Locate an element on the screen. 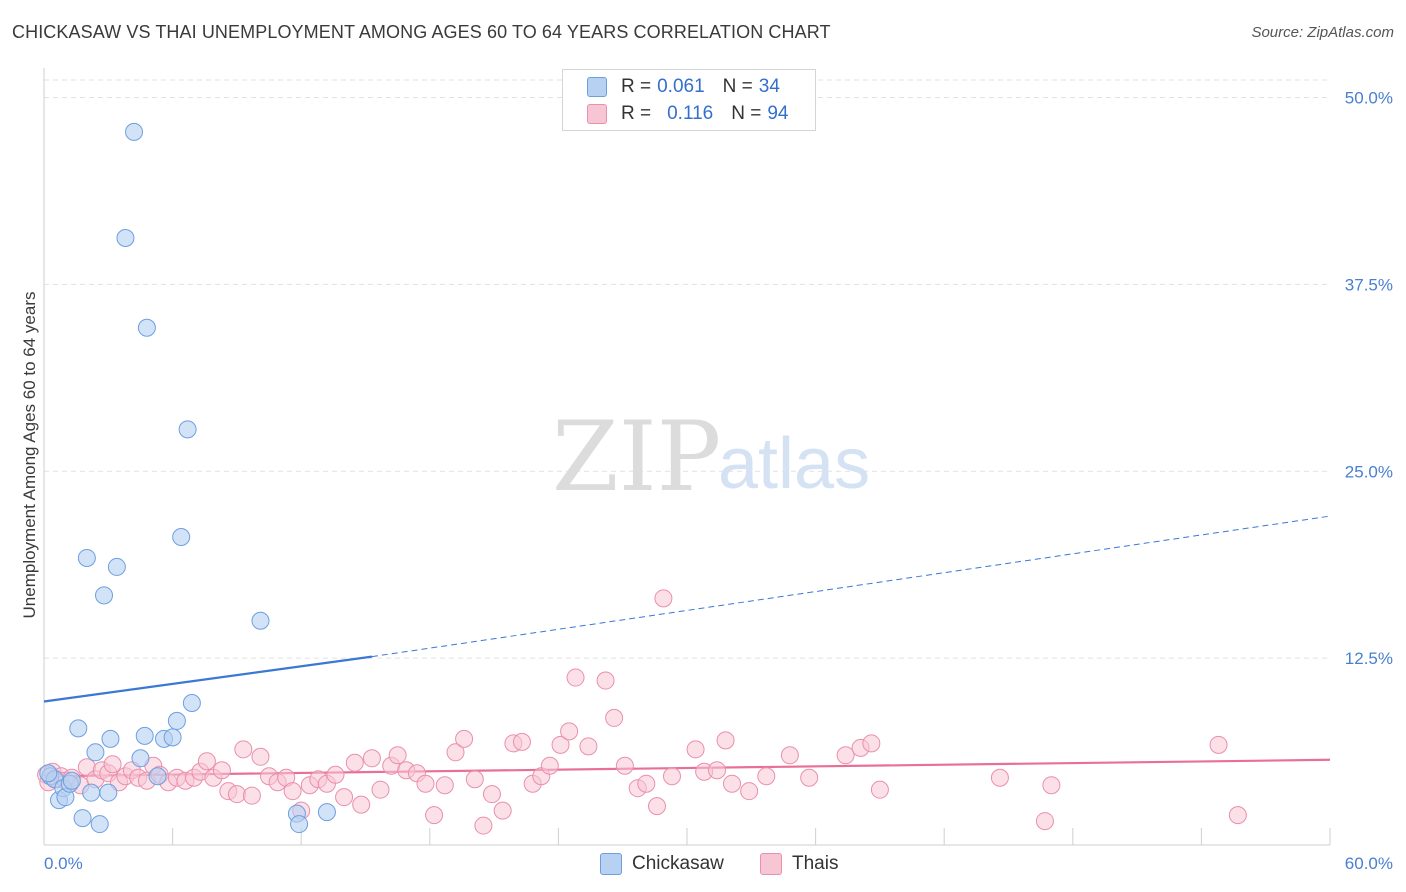 The height and width of the screenshot is (892, 1406). legend-r-value: 0.061 is located at coordinates (681, 86).